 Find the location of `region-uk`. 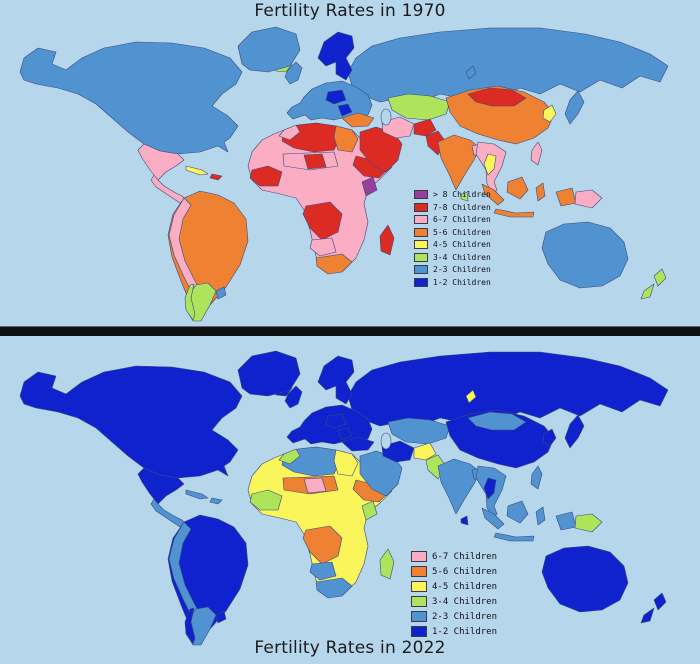

region-uk is located at coordinates (293, 397).